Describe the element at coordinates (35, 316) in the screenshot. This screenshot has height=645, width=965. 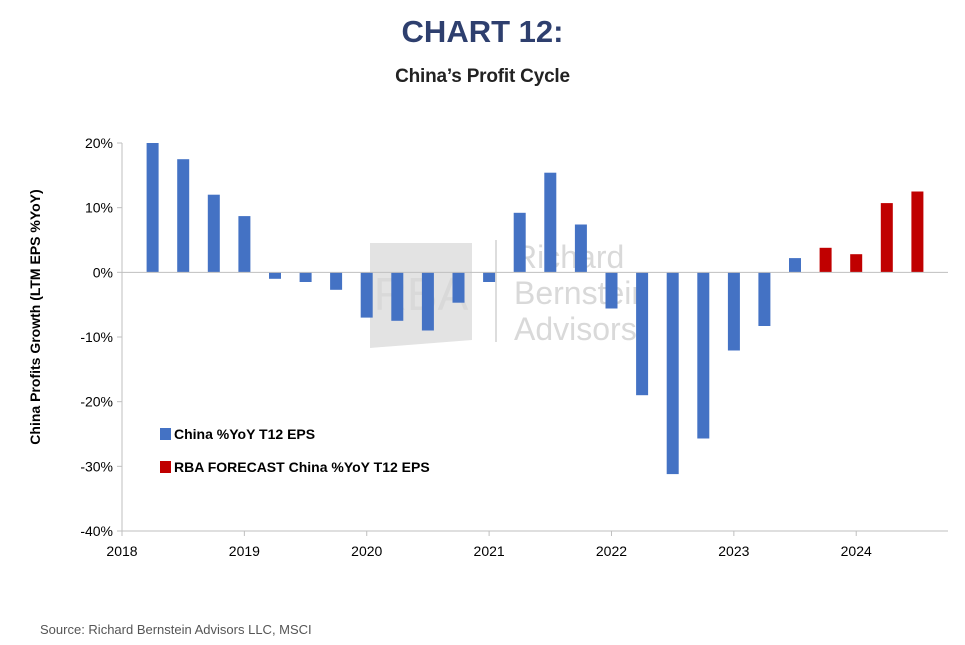
I see `y-axis-label: China Profits Growth (LTM EPS %YoY)` at that location.